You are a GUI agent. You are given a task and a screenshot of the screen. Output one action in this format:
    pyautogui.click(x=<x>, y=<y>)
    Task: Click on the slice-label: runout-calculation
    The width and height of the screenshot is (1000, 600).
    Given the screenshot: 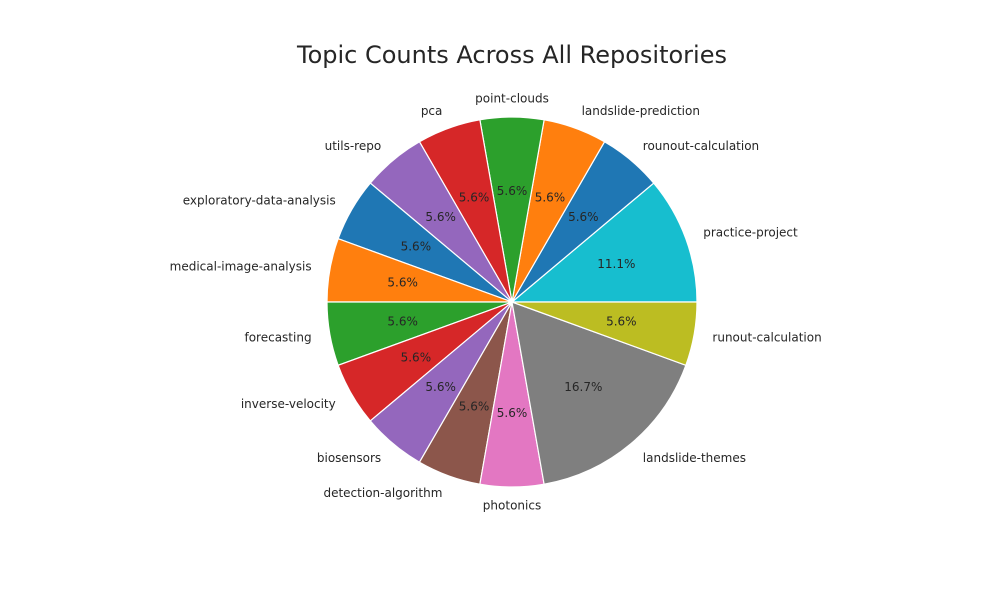 What is the action you would take?
    pyautogui.click(x=766, y=337)
    